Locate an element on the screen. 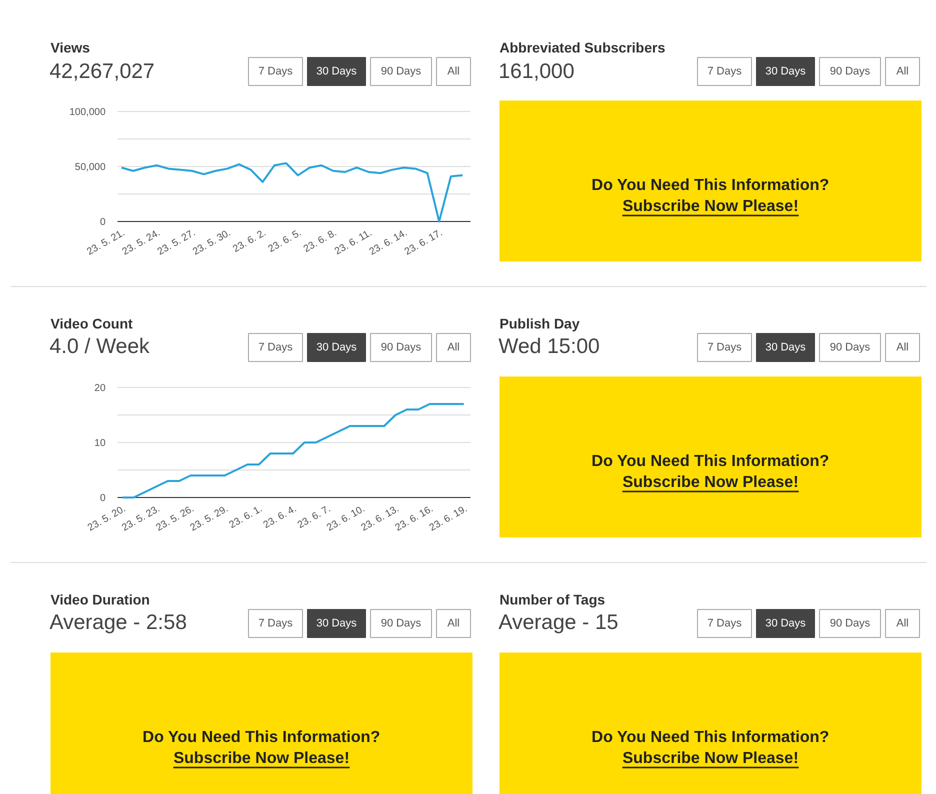 The width and height of the screenshot is (936, 794). text: Average - 2:58 is located at coordinates (118, 622).